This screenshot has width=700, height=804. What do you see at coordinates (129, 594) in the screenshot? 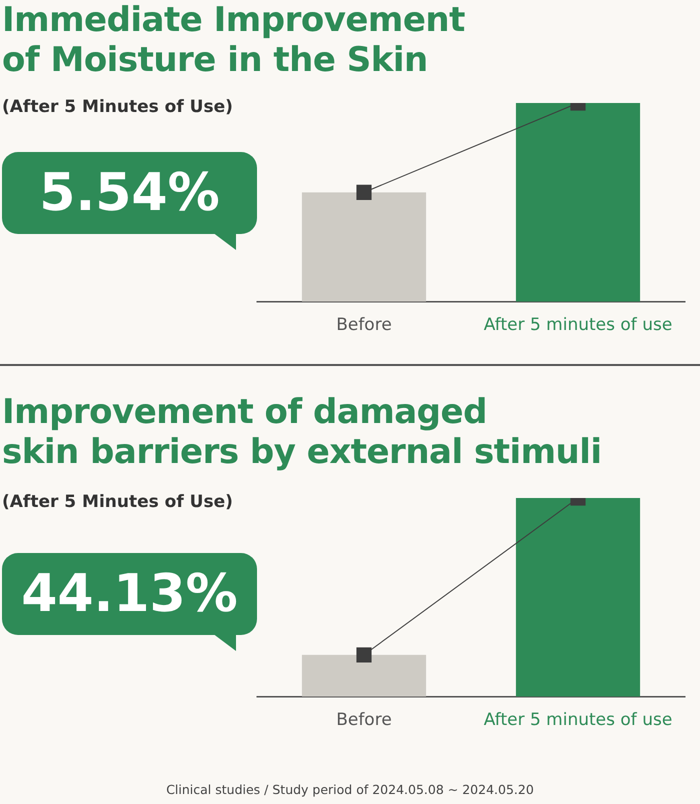
I see `speech-bubble: 44.13%` at bounding box center [129, 594].